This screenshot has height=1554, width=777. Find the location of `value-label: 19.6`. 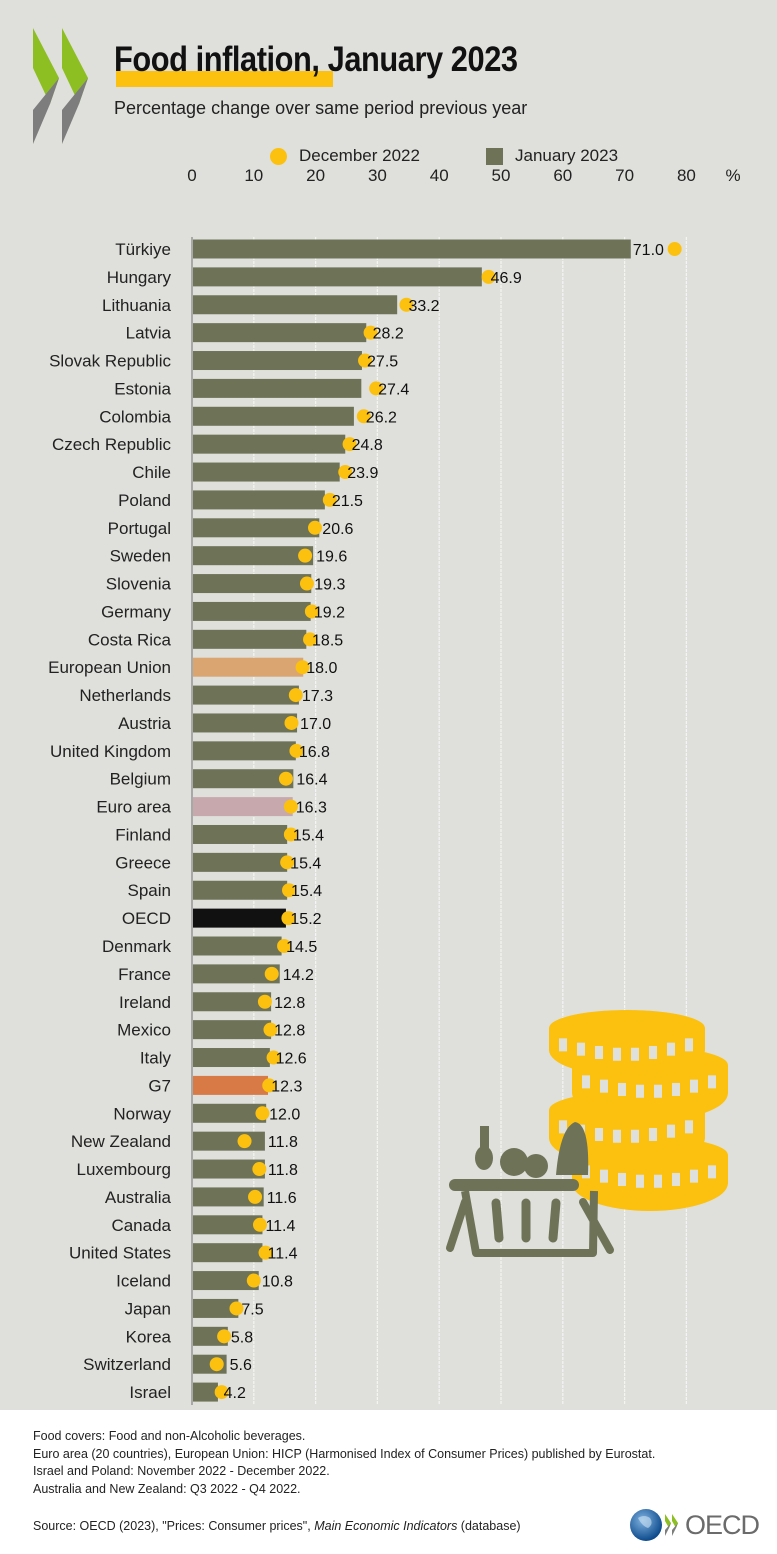

value-label: 19.6 is located at coordinates (331, 557).